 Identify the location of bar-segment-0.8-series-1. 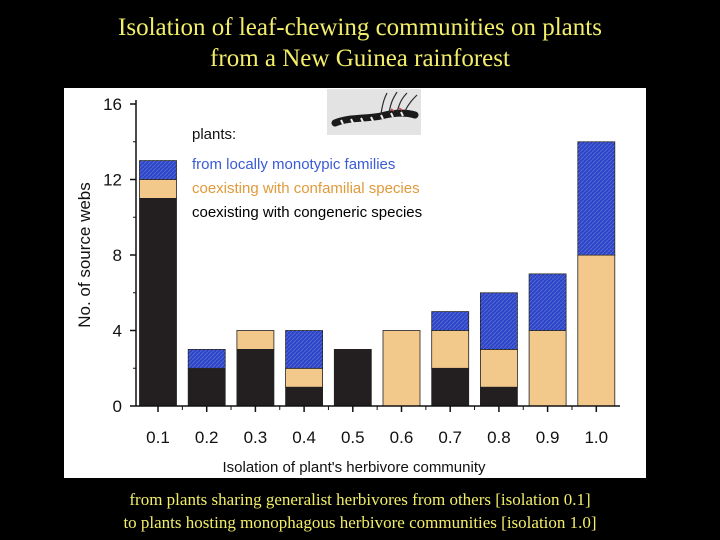
(498, 368).